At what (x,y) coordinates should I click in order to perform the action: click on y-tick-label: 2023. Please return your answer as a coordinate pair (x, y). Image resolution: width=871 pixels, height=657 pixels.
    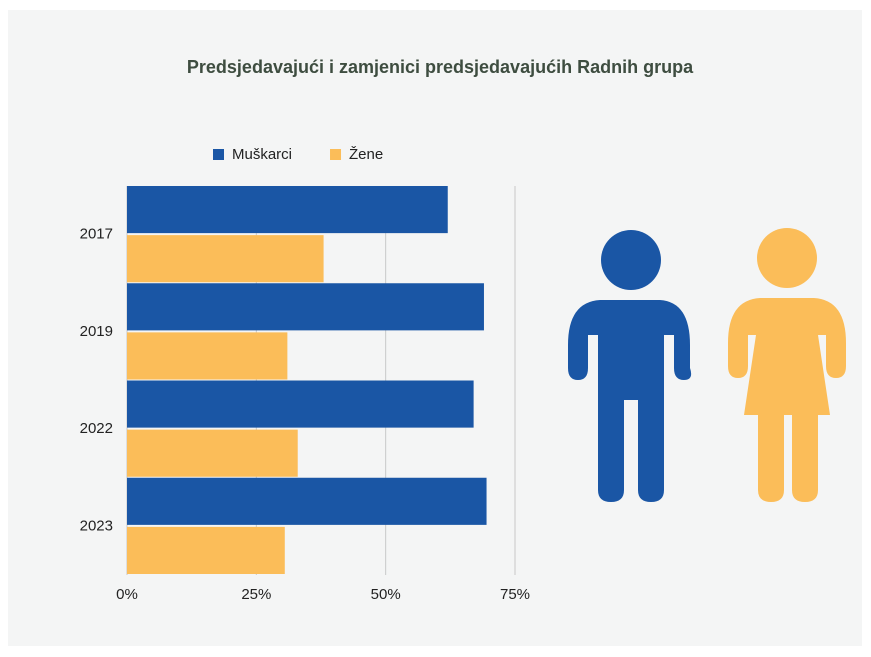
    Looking at the image, I should click on (96, 525).